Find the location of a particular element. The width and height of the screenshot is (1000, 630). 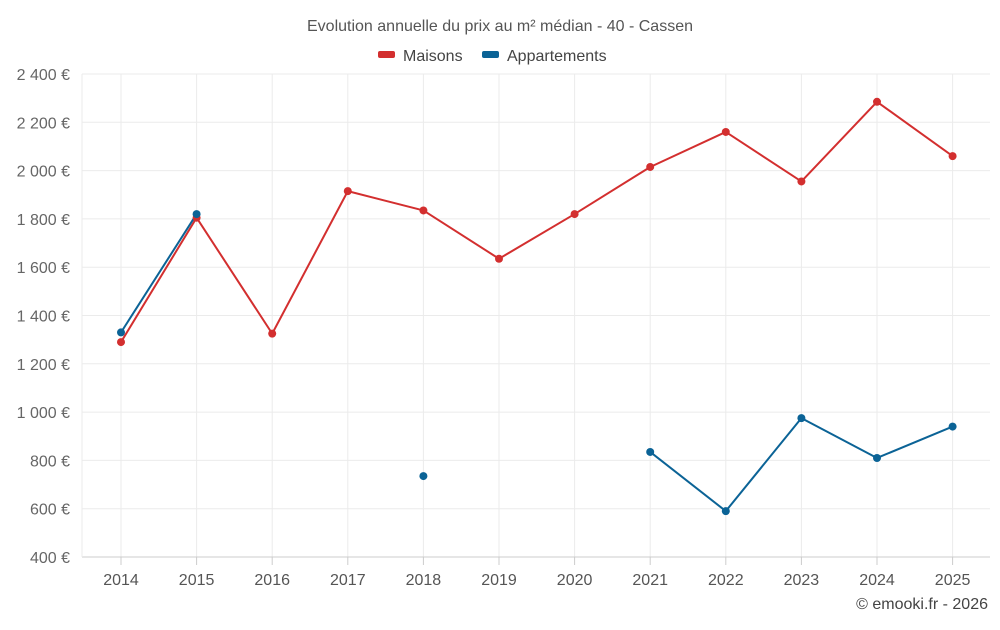

y-tick-label: 1 600 € is located at coordinates (43, 268).